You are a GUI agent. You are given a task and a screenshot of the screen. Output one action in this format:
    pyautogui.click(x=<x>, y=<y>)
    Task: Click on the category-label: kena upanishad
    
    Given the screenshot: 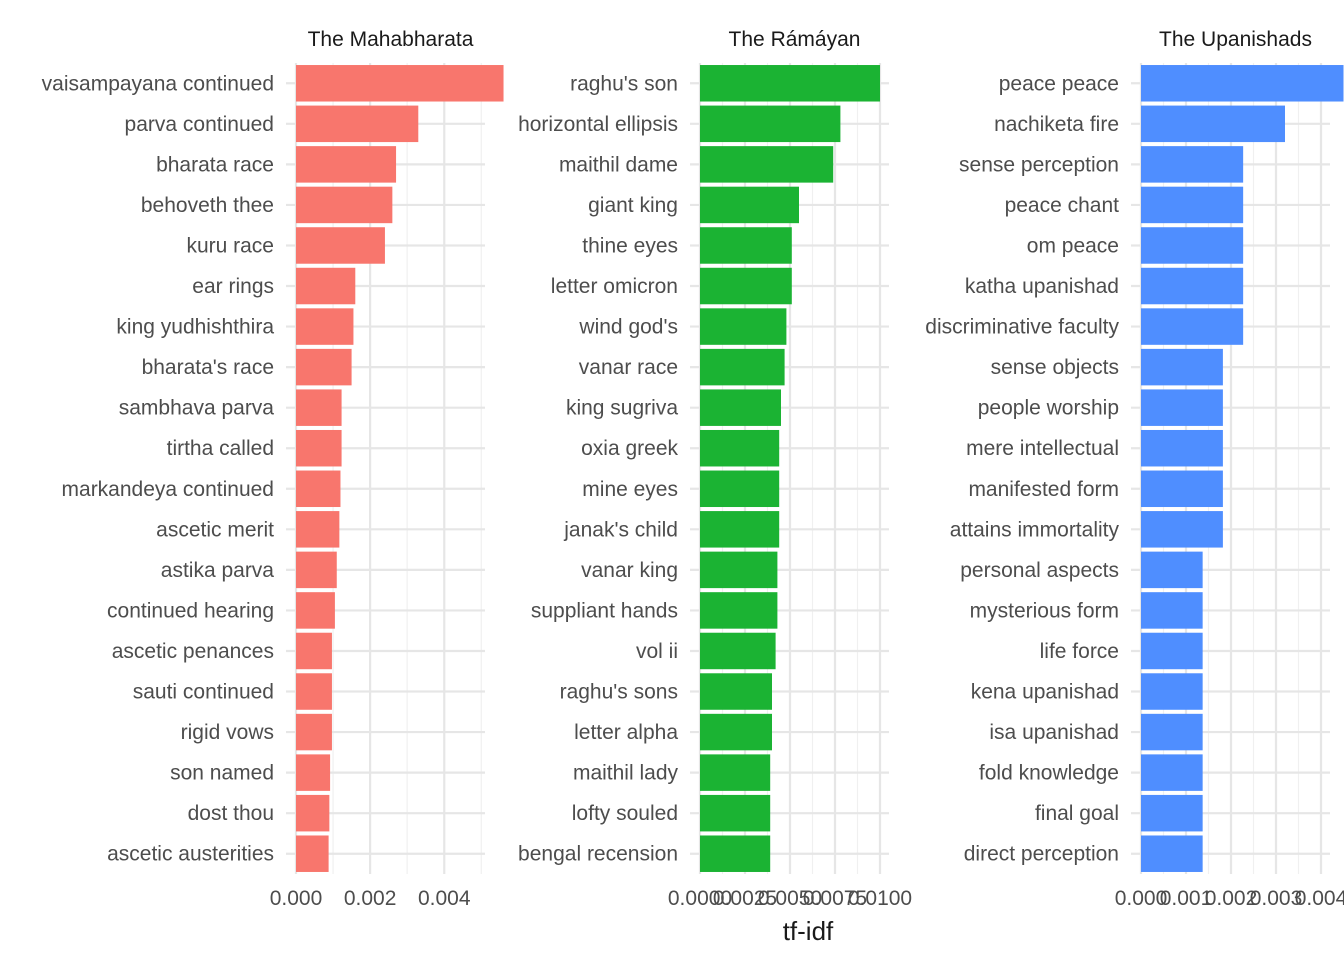 What is the action you would take?
    pyautogui.click(x=1045, y=692)
    